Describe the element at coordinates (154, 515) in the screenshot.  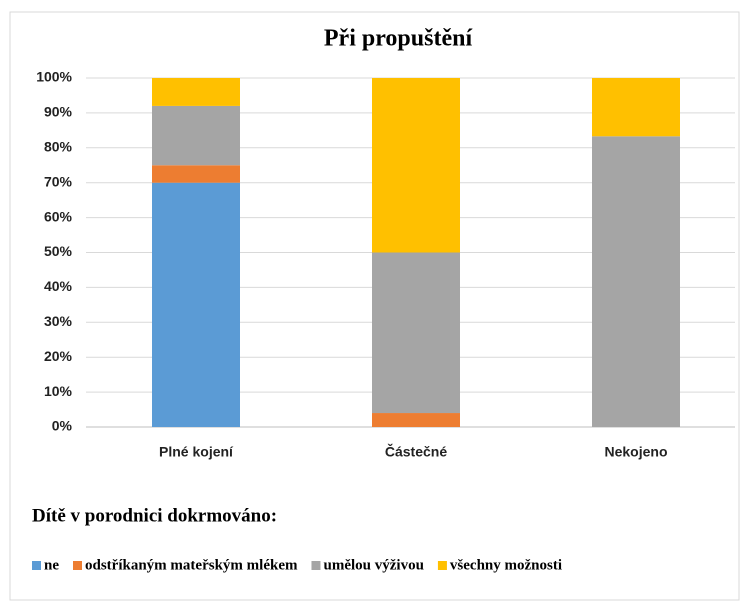
I see `legend-title: Dítě v porodnici dokrmováno:` at that location.